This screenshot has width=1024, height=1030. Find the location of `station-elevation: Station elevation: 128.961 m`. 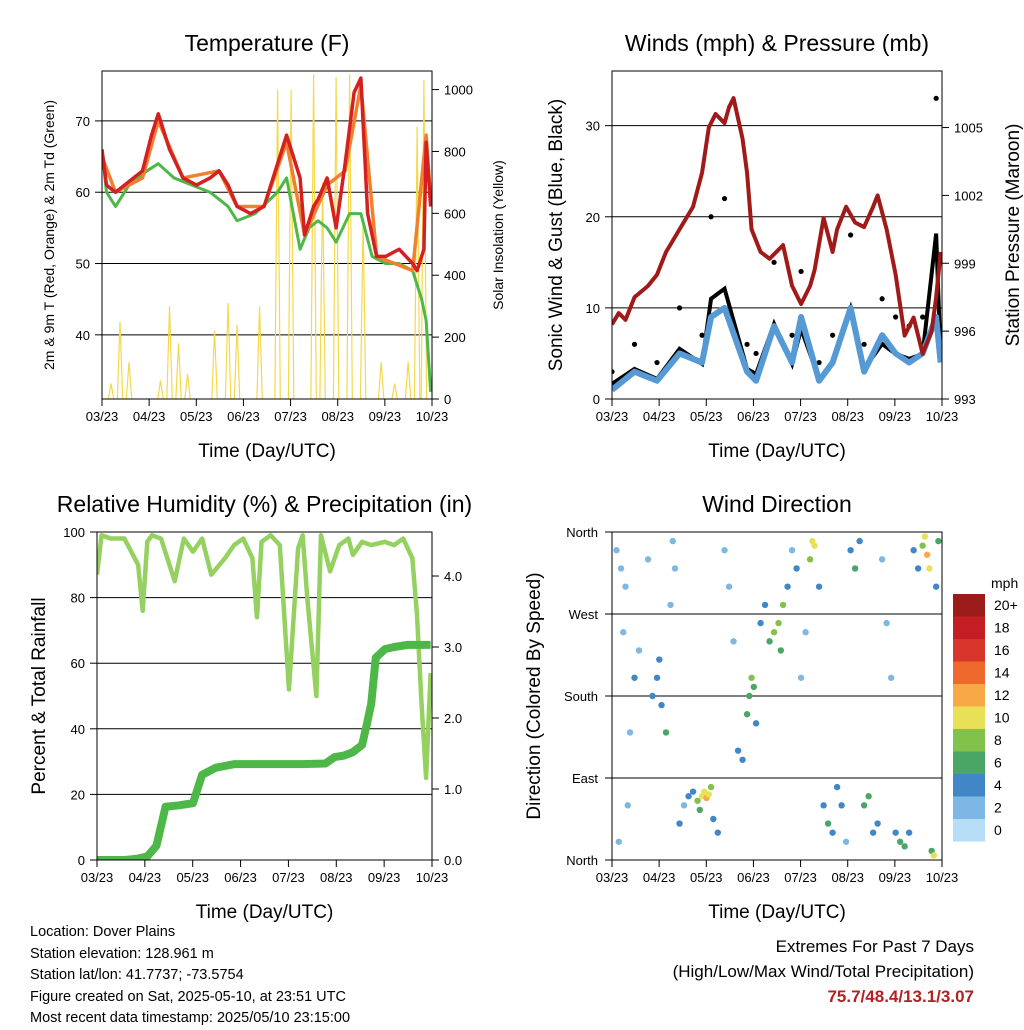

station-elevation: Station elevation: 128.961 m is located at coordinates (122, 953).